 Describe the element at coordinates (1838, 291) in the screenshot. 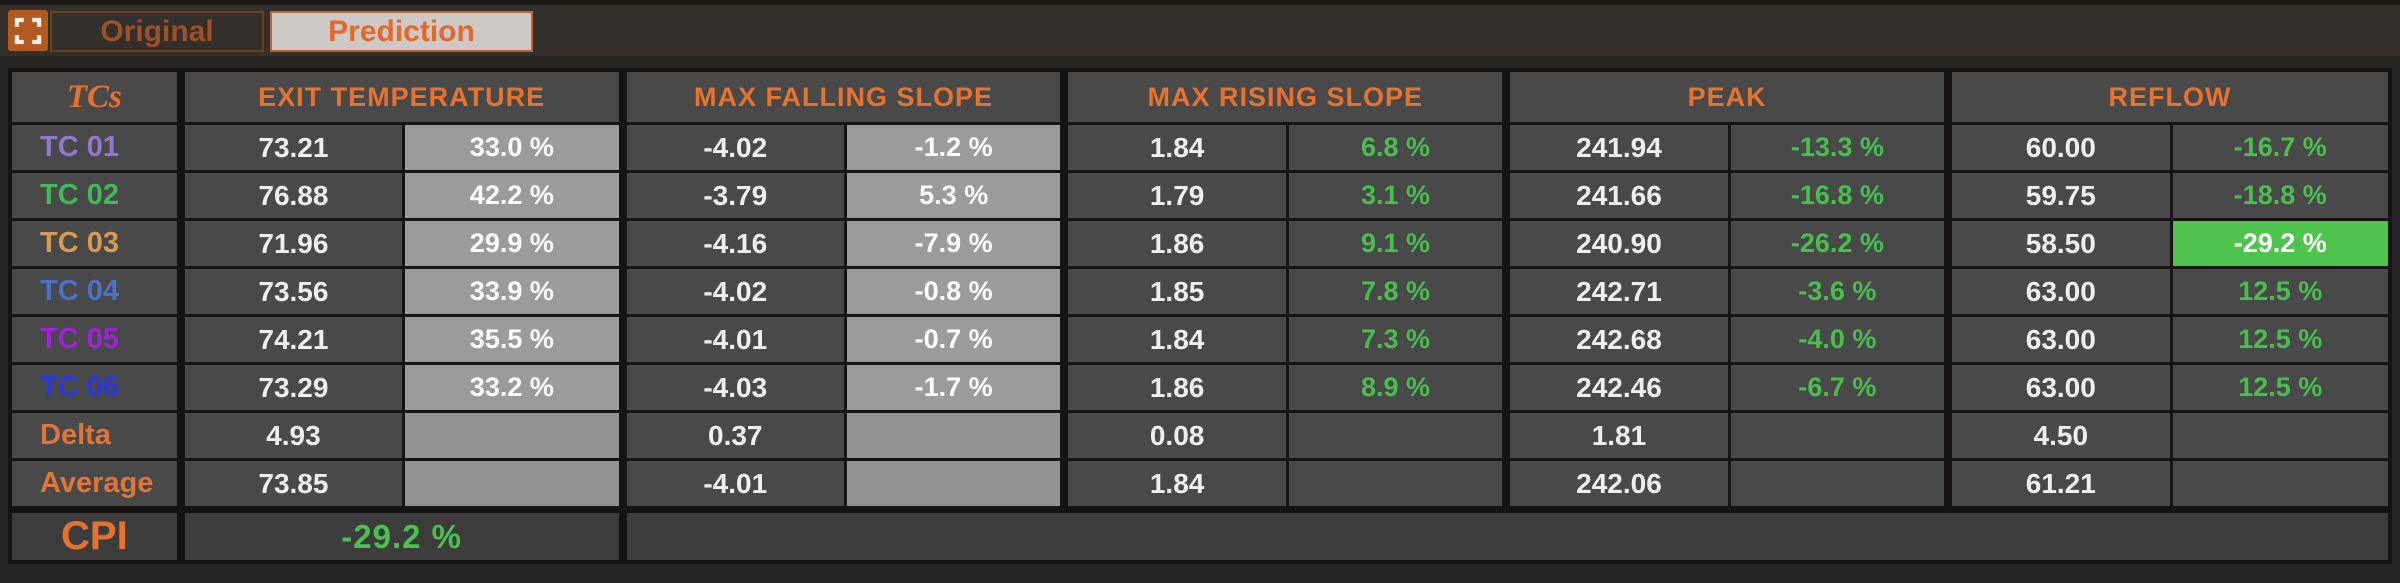

I see `pct-cell: -3.6 %` at that location.